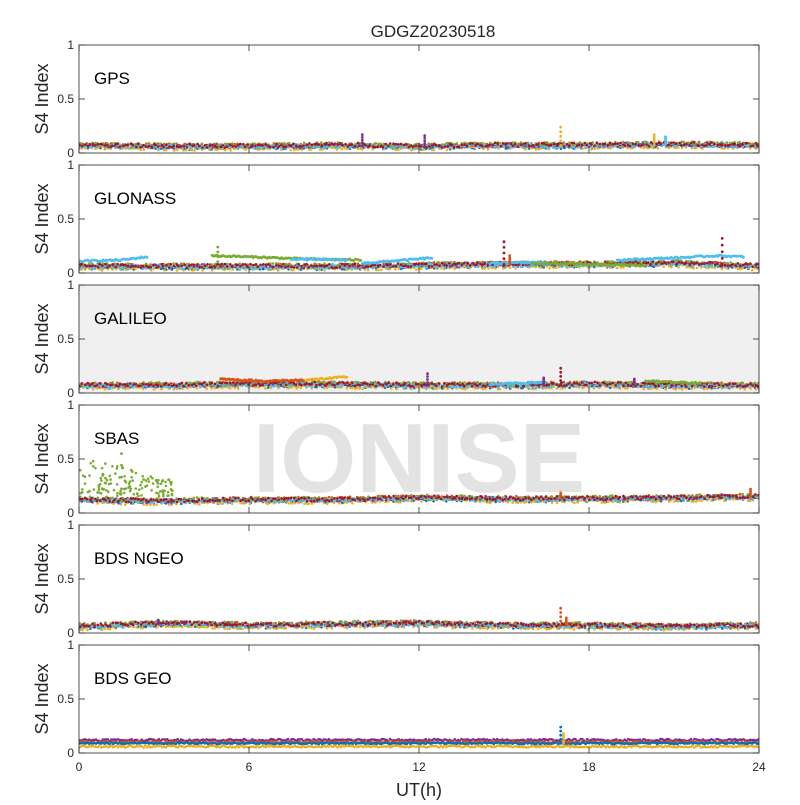  I want to click on panel-label: GPS, so click(112, 78).